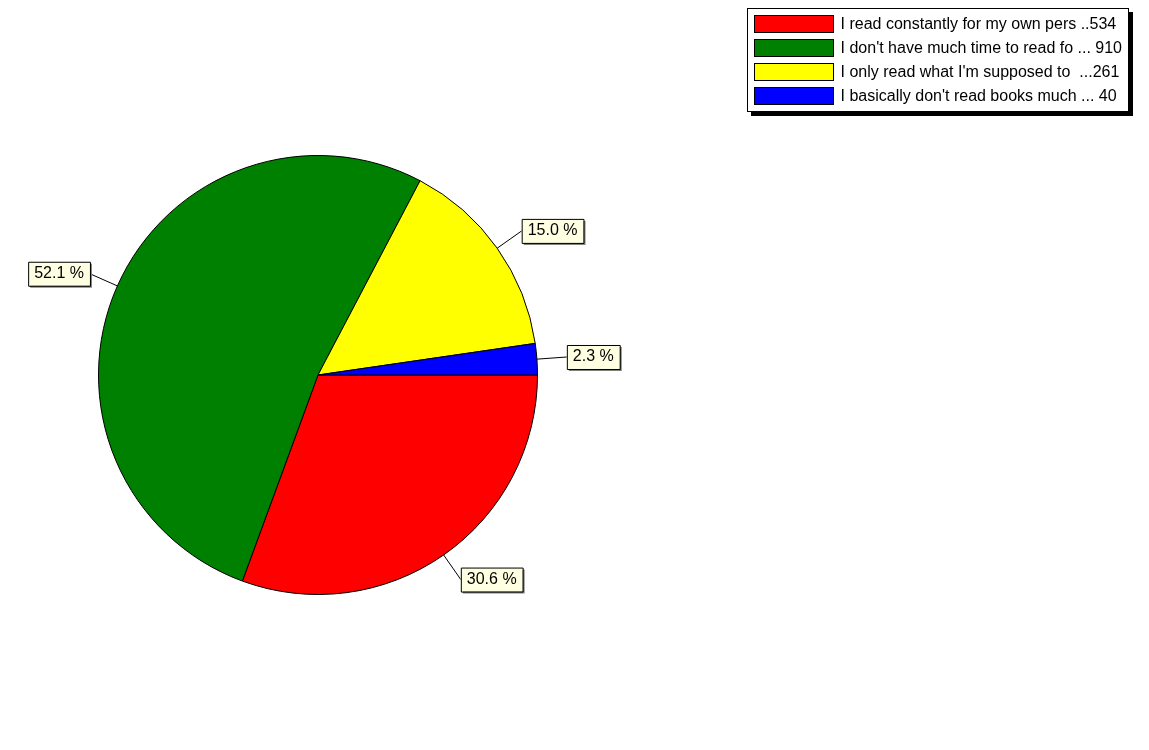  Describe the element at coordinates (491, 578) in the screenshot. I see `data-label: 30.6 %` at that location.